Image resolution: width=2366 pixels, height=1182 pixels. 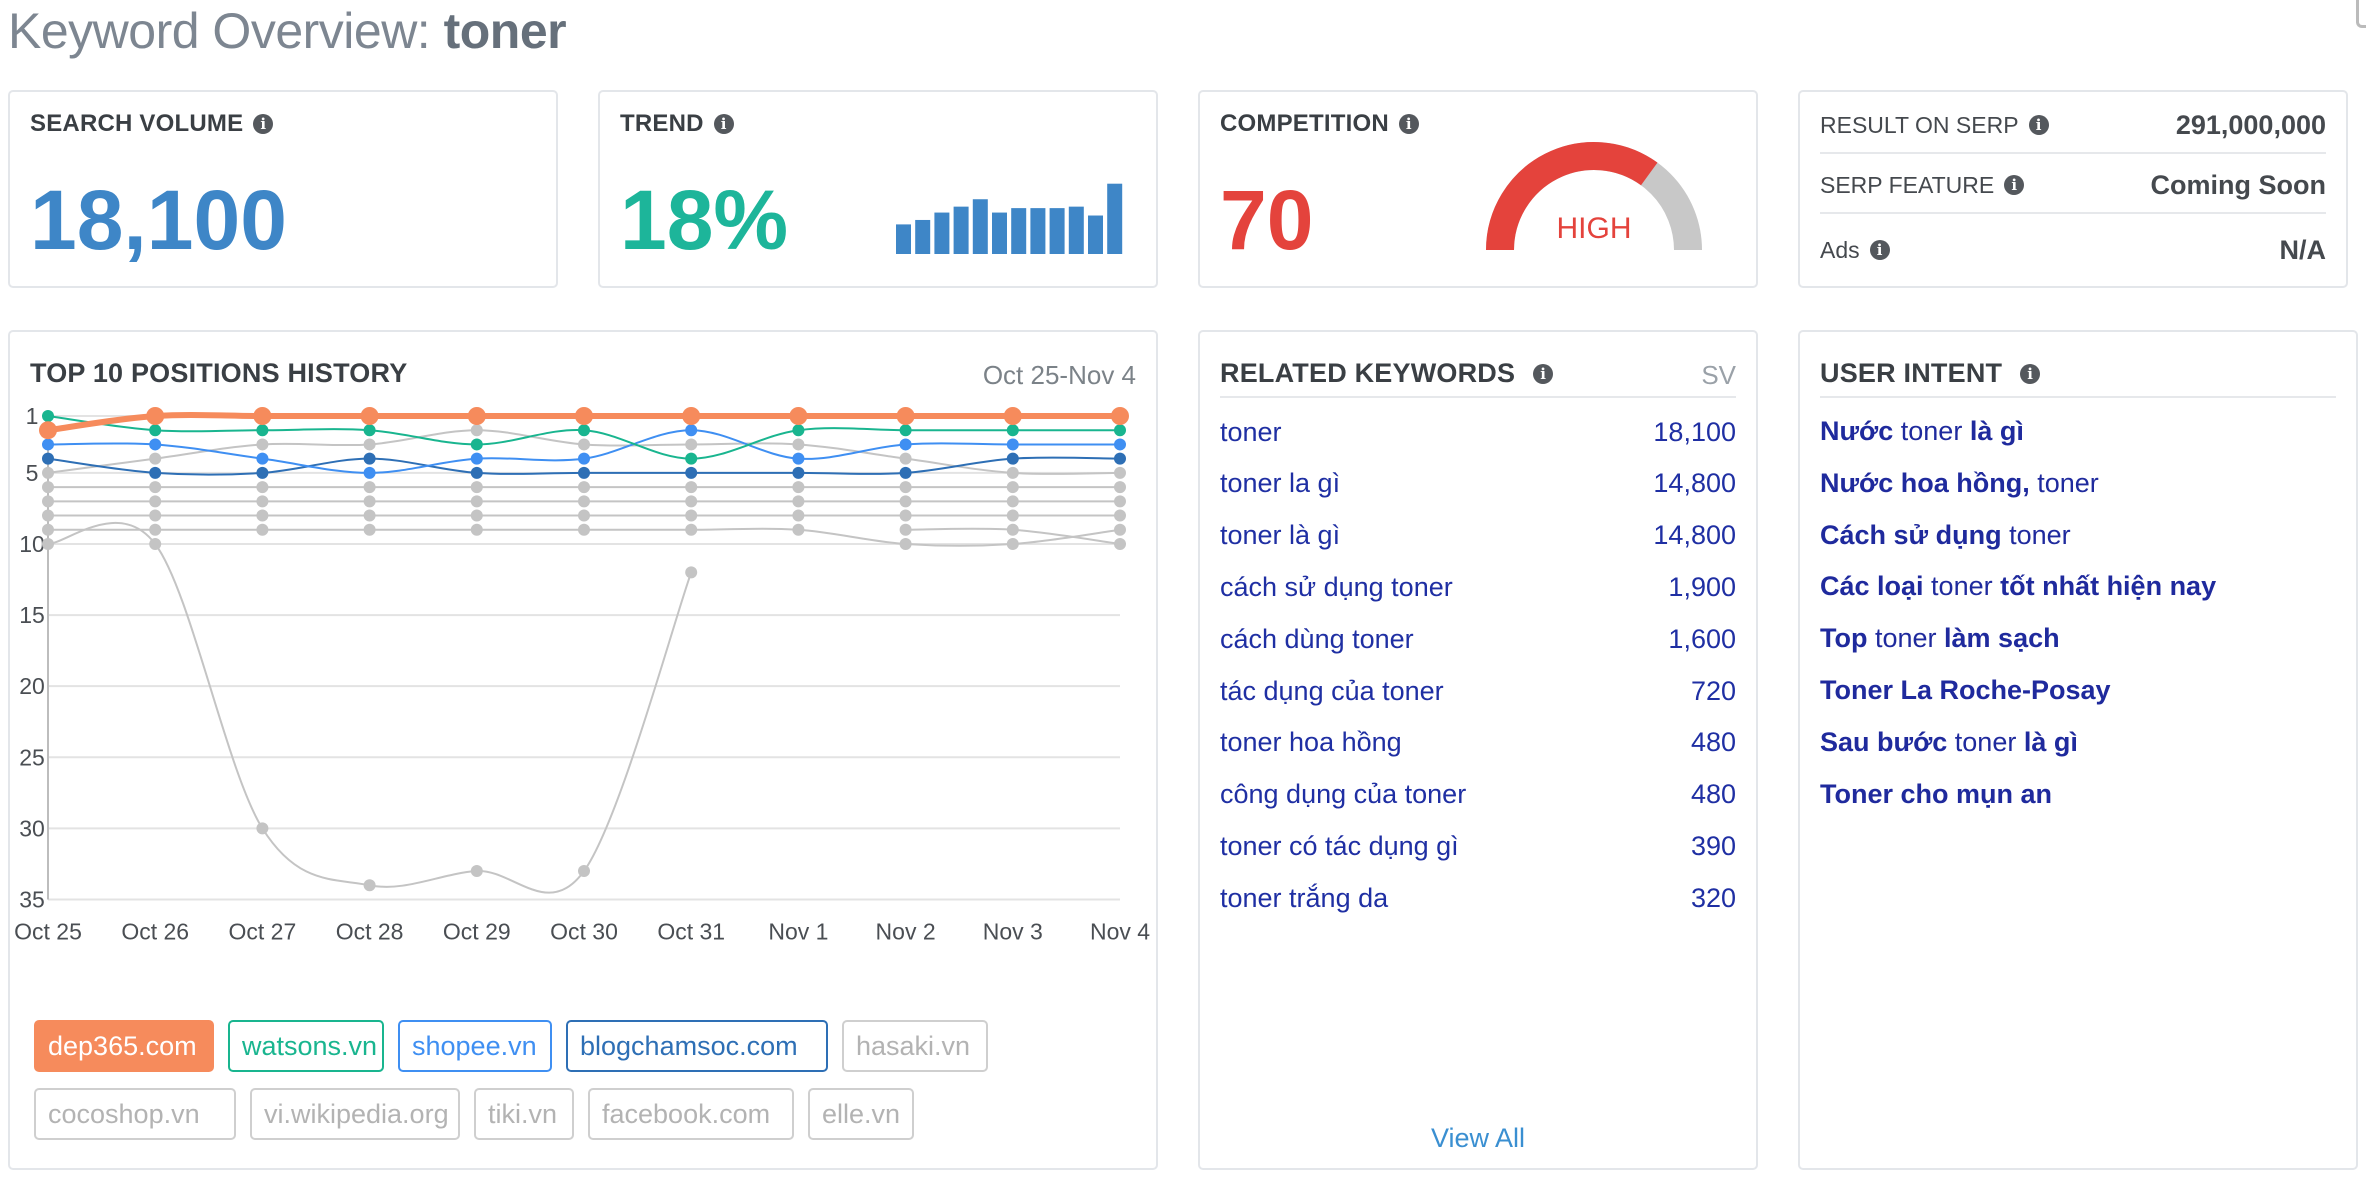 What do you see at coordinates (1059, 375) in the screenshot?
I see `date-range: Oct 25-Nov 4` at bounding box center [1059, 375].